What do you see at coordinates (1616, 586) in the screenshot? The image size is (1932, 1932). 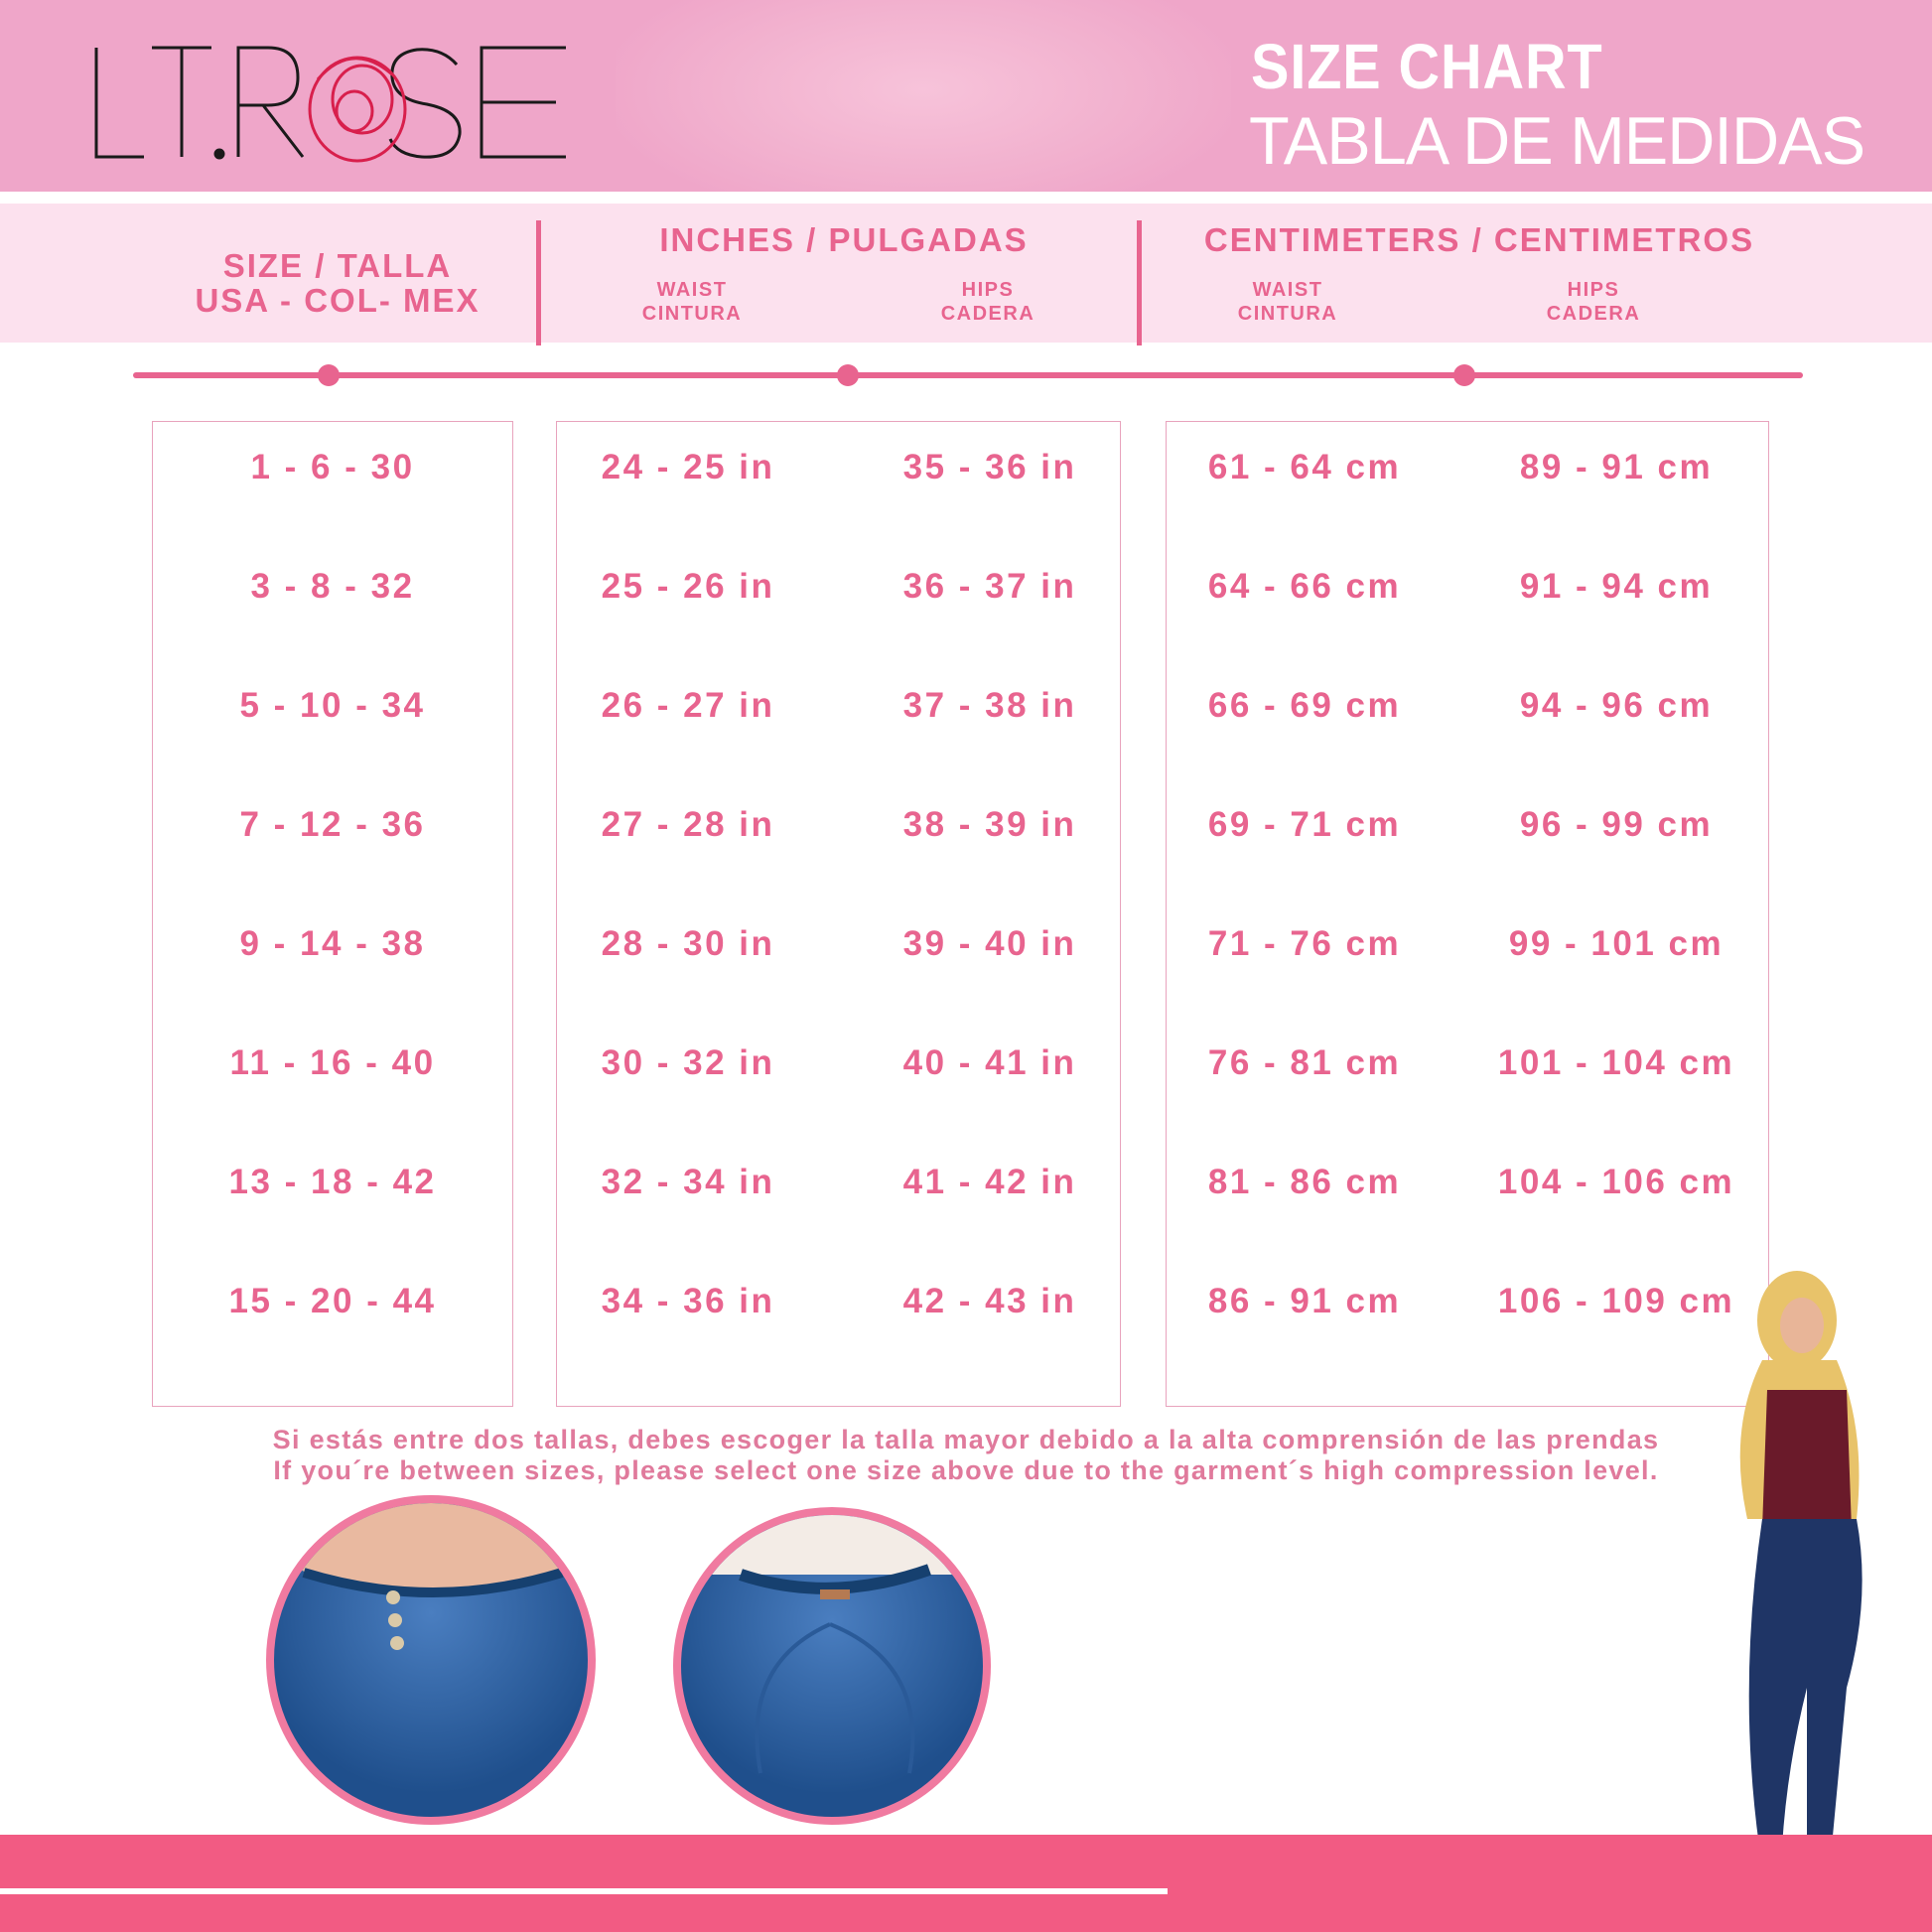 I see `cell-cm-hips: 91 - 94 cm` at bounding box center [1616, 586].